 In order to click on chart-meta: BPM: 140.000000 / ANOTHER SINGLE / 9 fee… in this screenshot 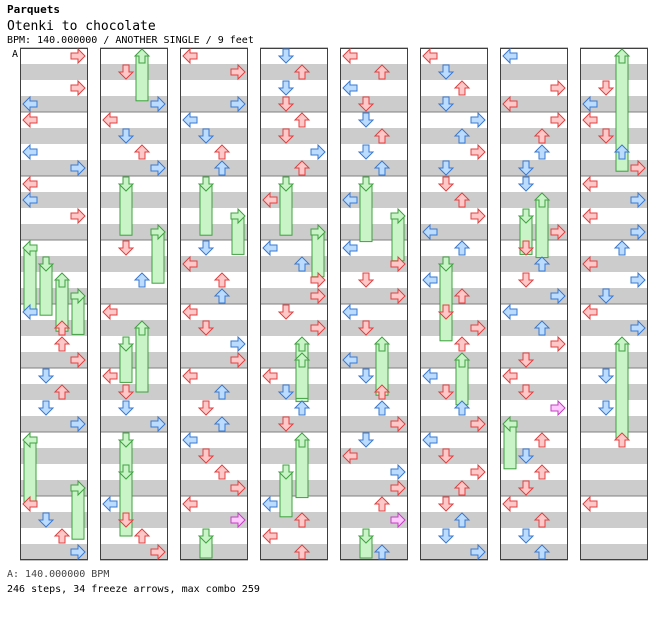, I will do `click(130, 40)`.